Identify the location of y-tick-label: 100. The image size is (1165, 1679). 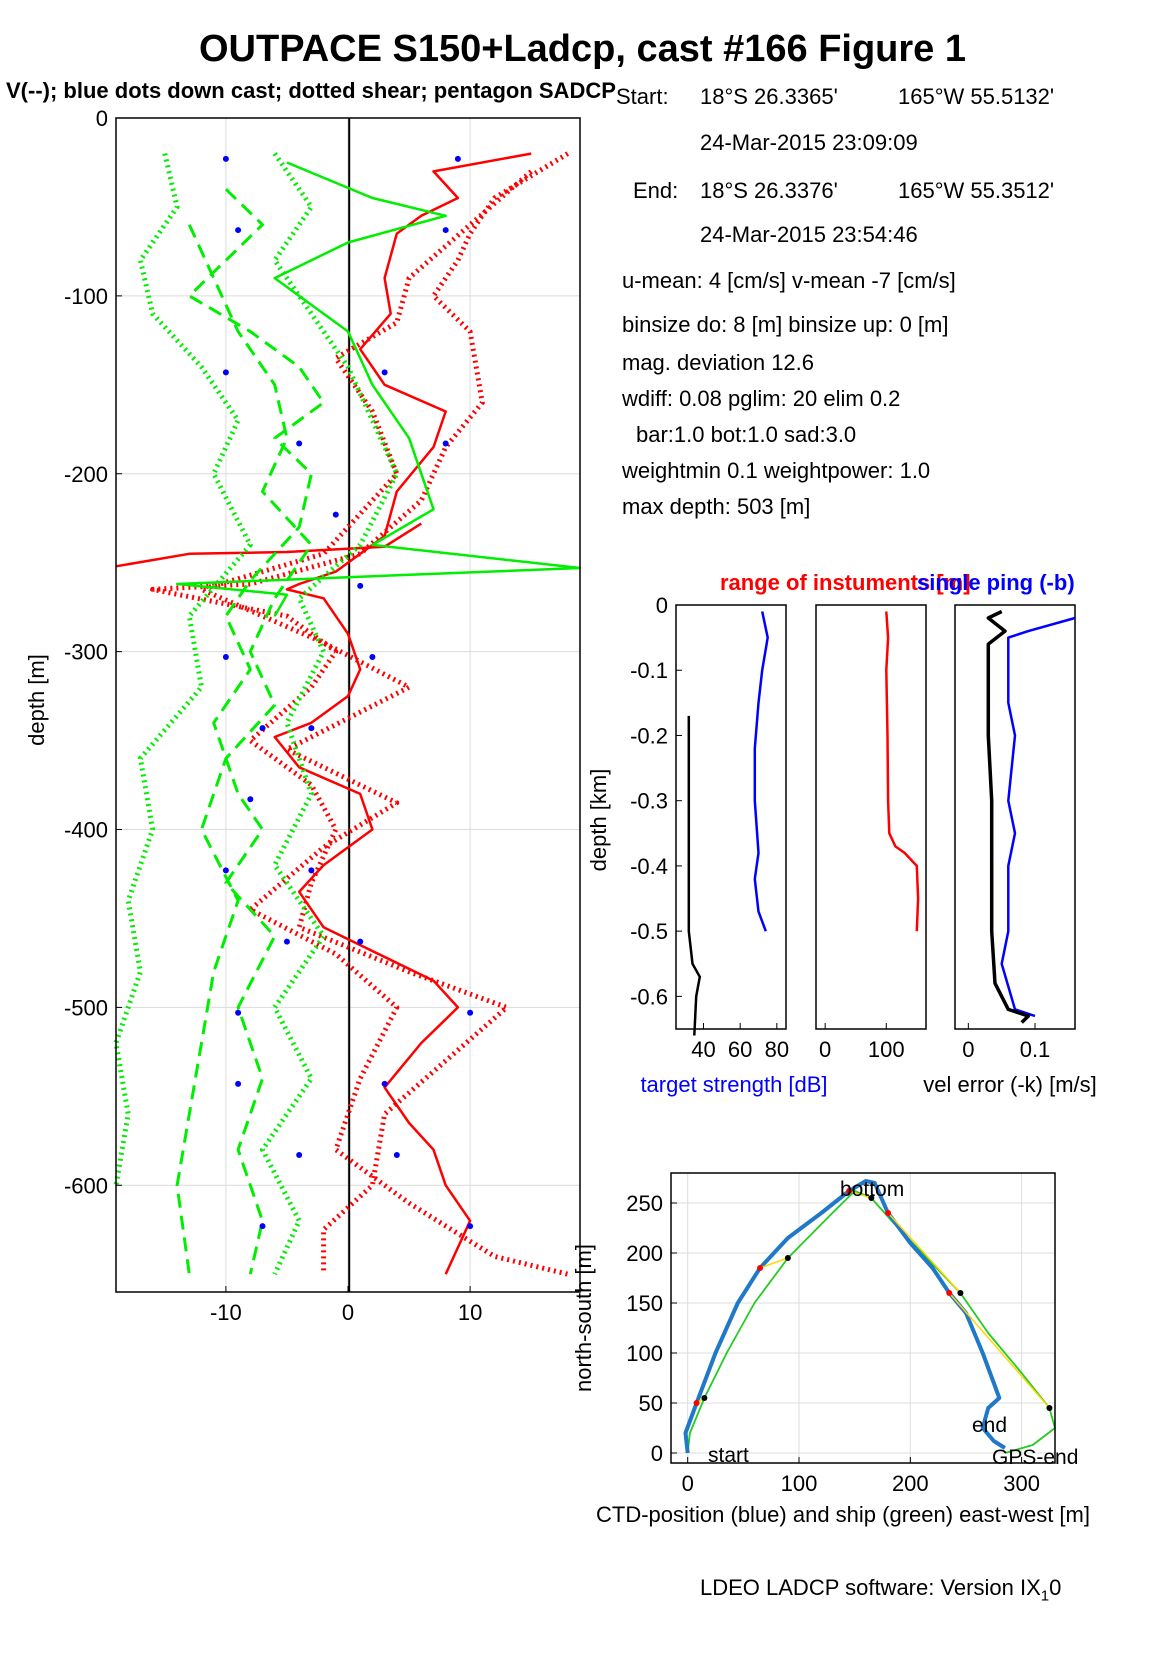
(644, 1353).